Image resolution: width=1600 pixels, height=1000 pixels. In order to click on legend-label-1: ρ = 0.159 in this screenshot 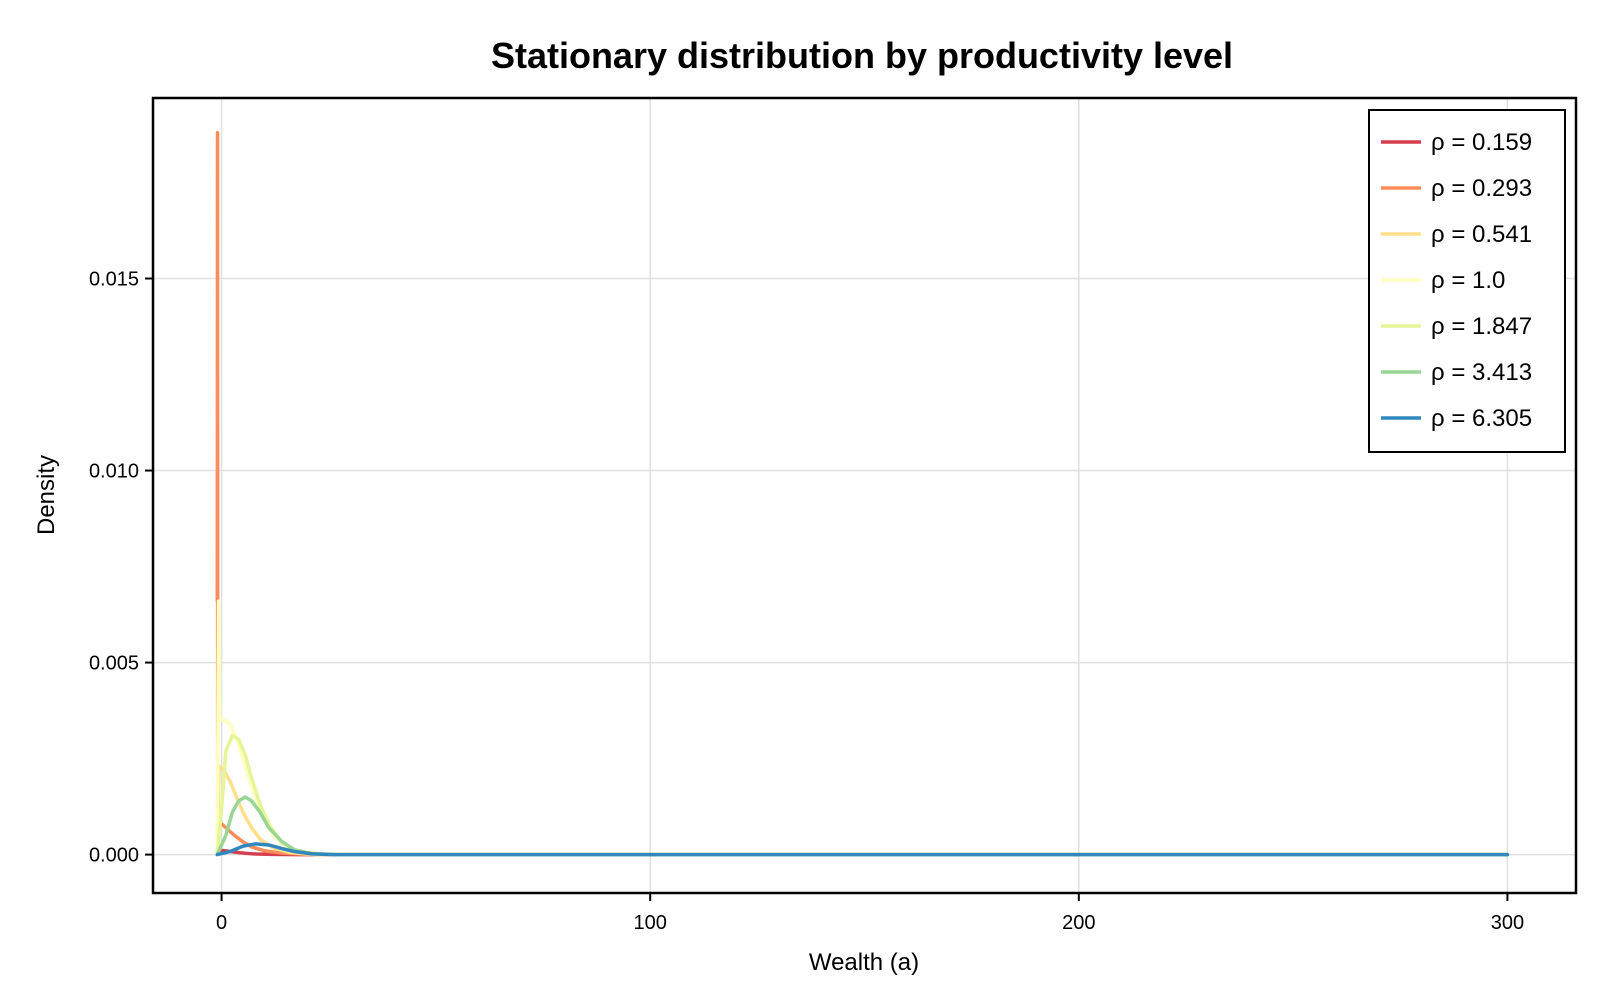, I will do `click(1481, 142)`.